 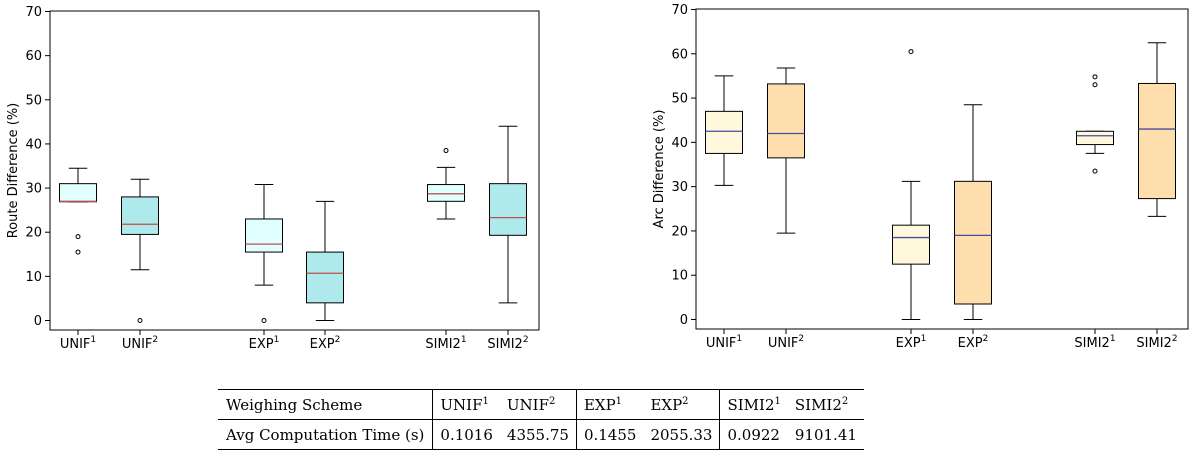 I want to click on cell-unif1: 0.1016, so click(x=466, y=434).